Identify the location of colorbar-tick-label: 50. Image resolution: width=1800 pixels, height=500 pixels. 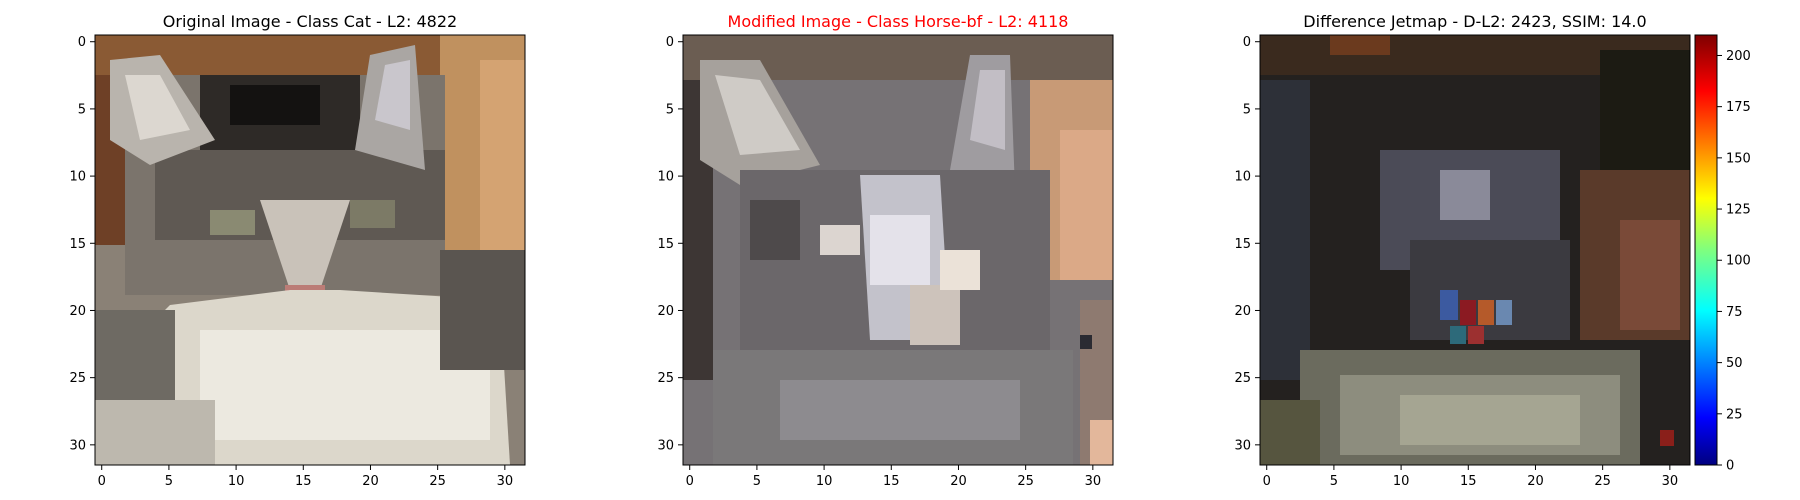
(1734, 363).